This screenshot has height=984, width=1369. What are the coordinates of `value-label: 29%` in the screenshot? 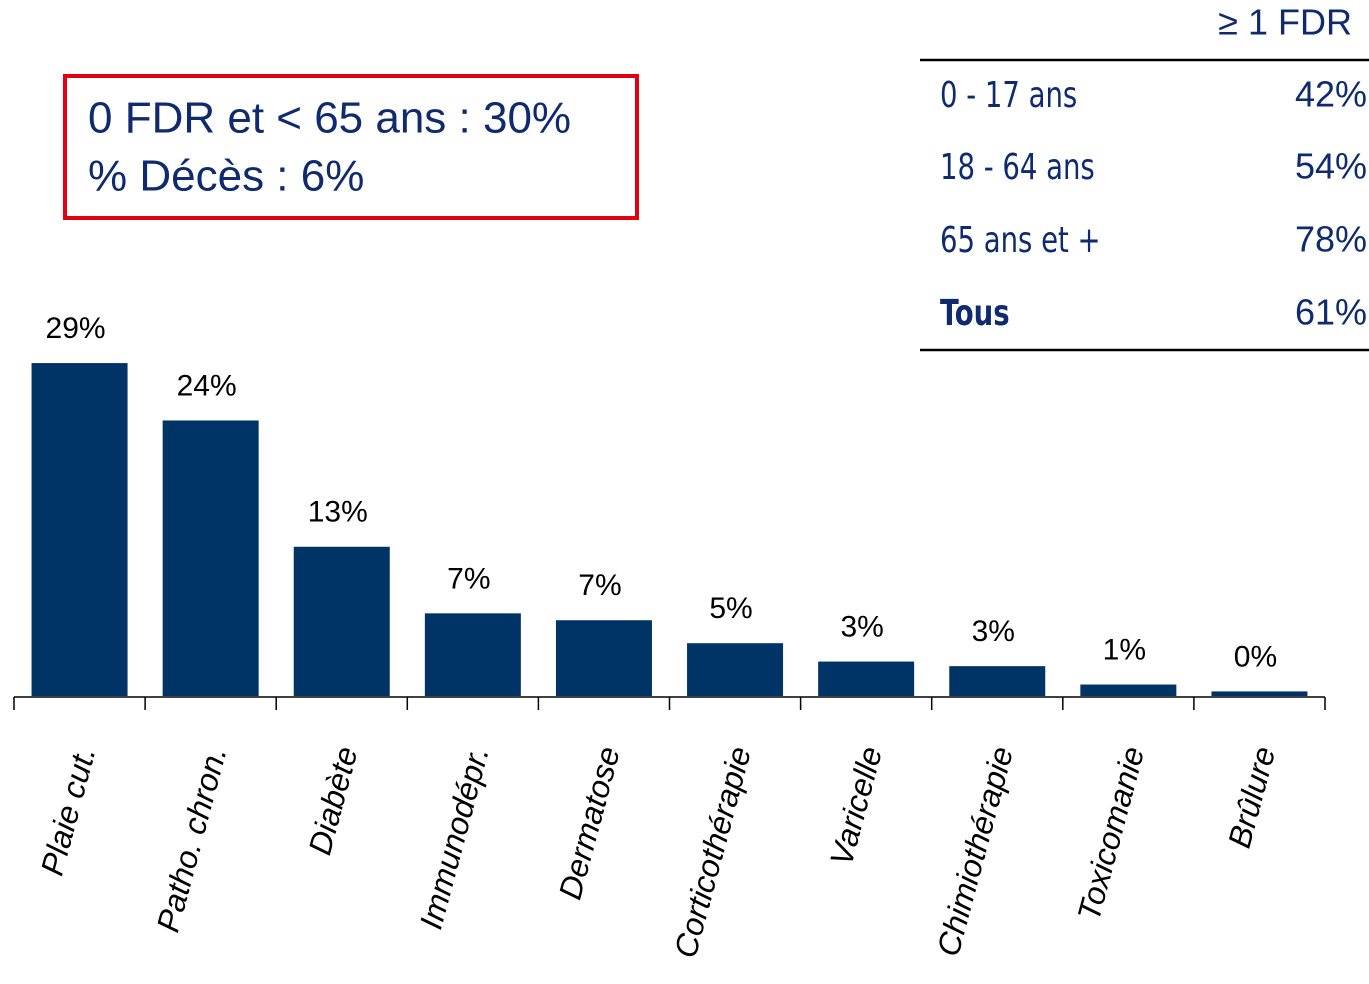 It's located at (76, 328).